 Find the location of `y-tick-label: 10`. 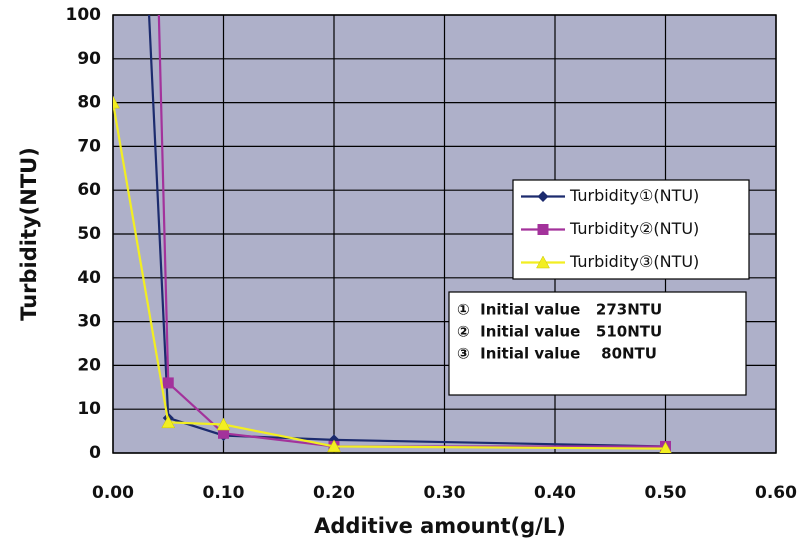

y-tick-label: 10 is located at coordinates (89, 409).